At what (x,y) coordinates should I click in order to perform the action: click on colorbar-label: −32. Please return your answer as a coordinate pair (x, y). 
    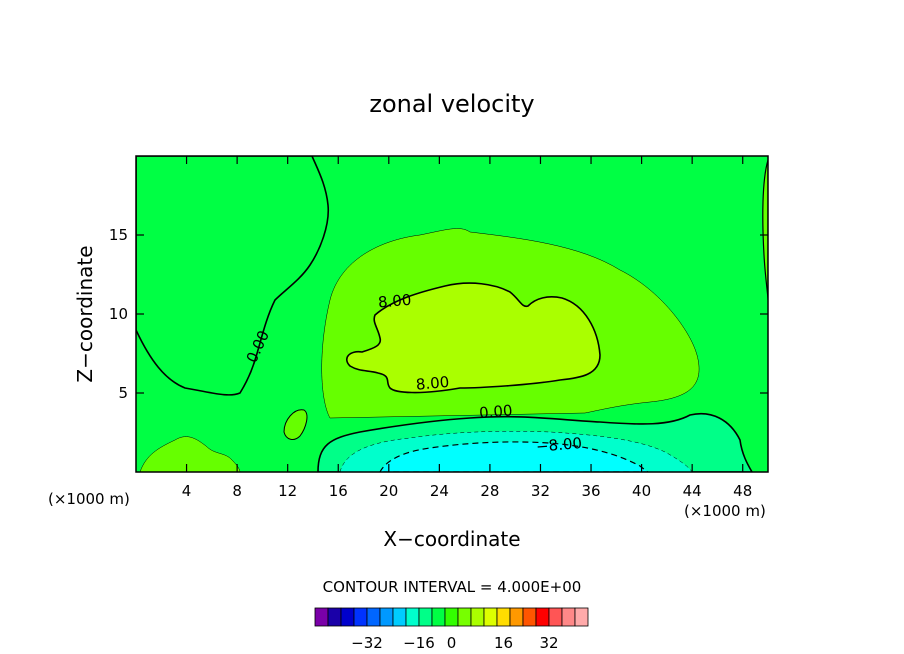
    Looking at the image, I should click on (367, 643).